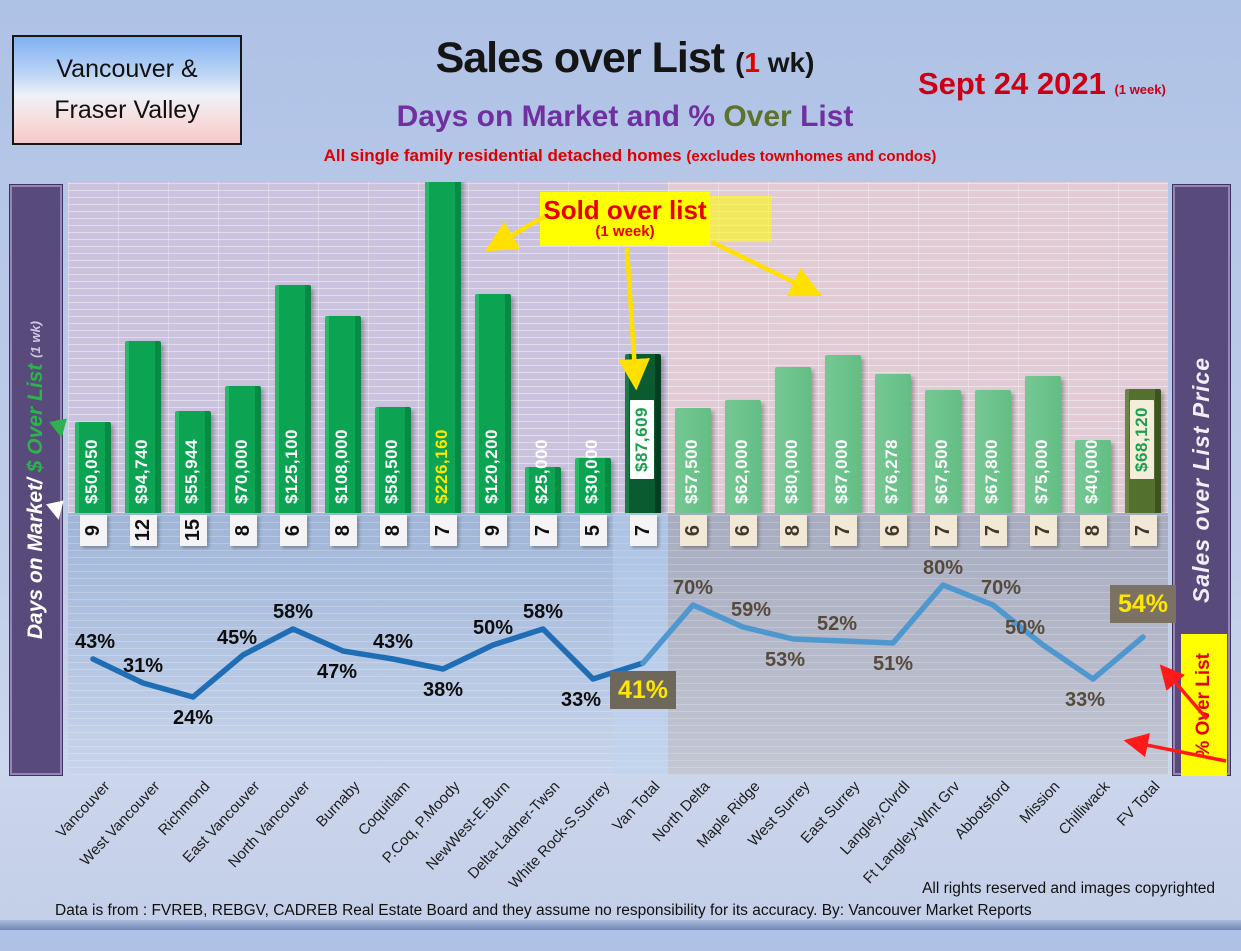 This screenshot has height=951, width=1241. I want to click on bar-Burnaby, so click(343, 414).